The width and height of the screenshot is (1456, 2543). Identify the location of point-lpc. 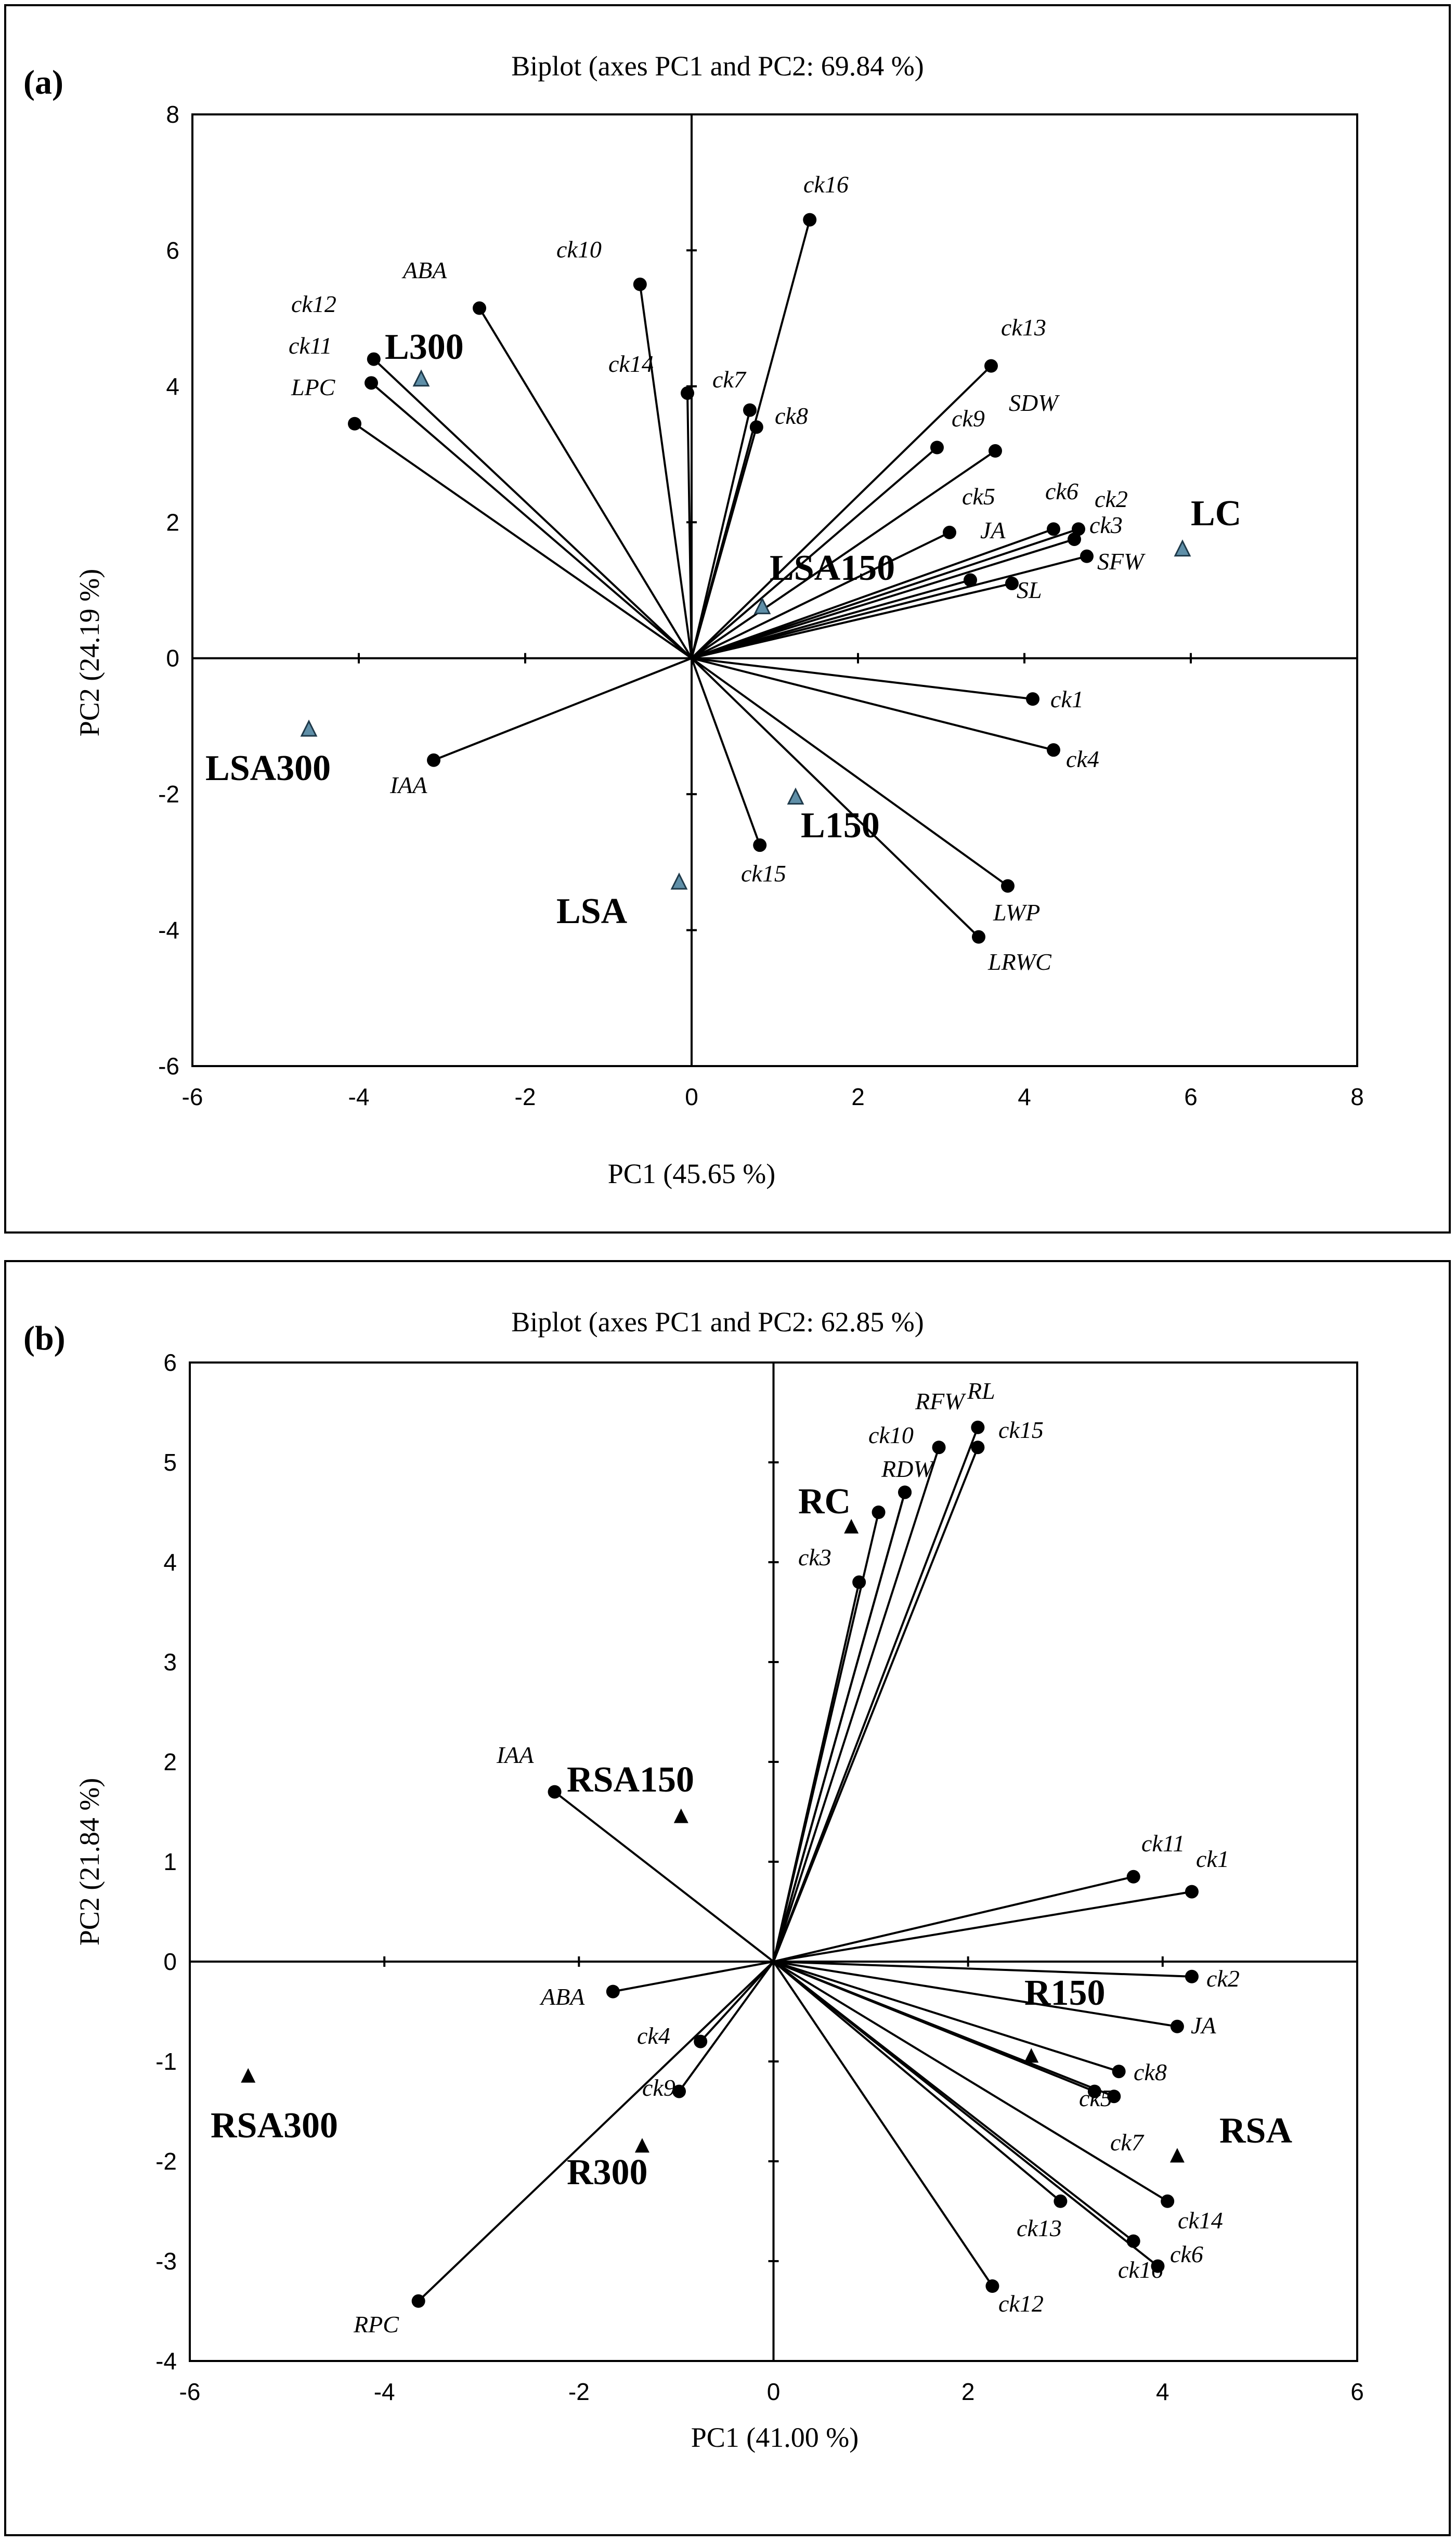
(355, 424).